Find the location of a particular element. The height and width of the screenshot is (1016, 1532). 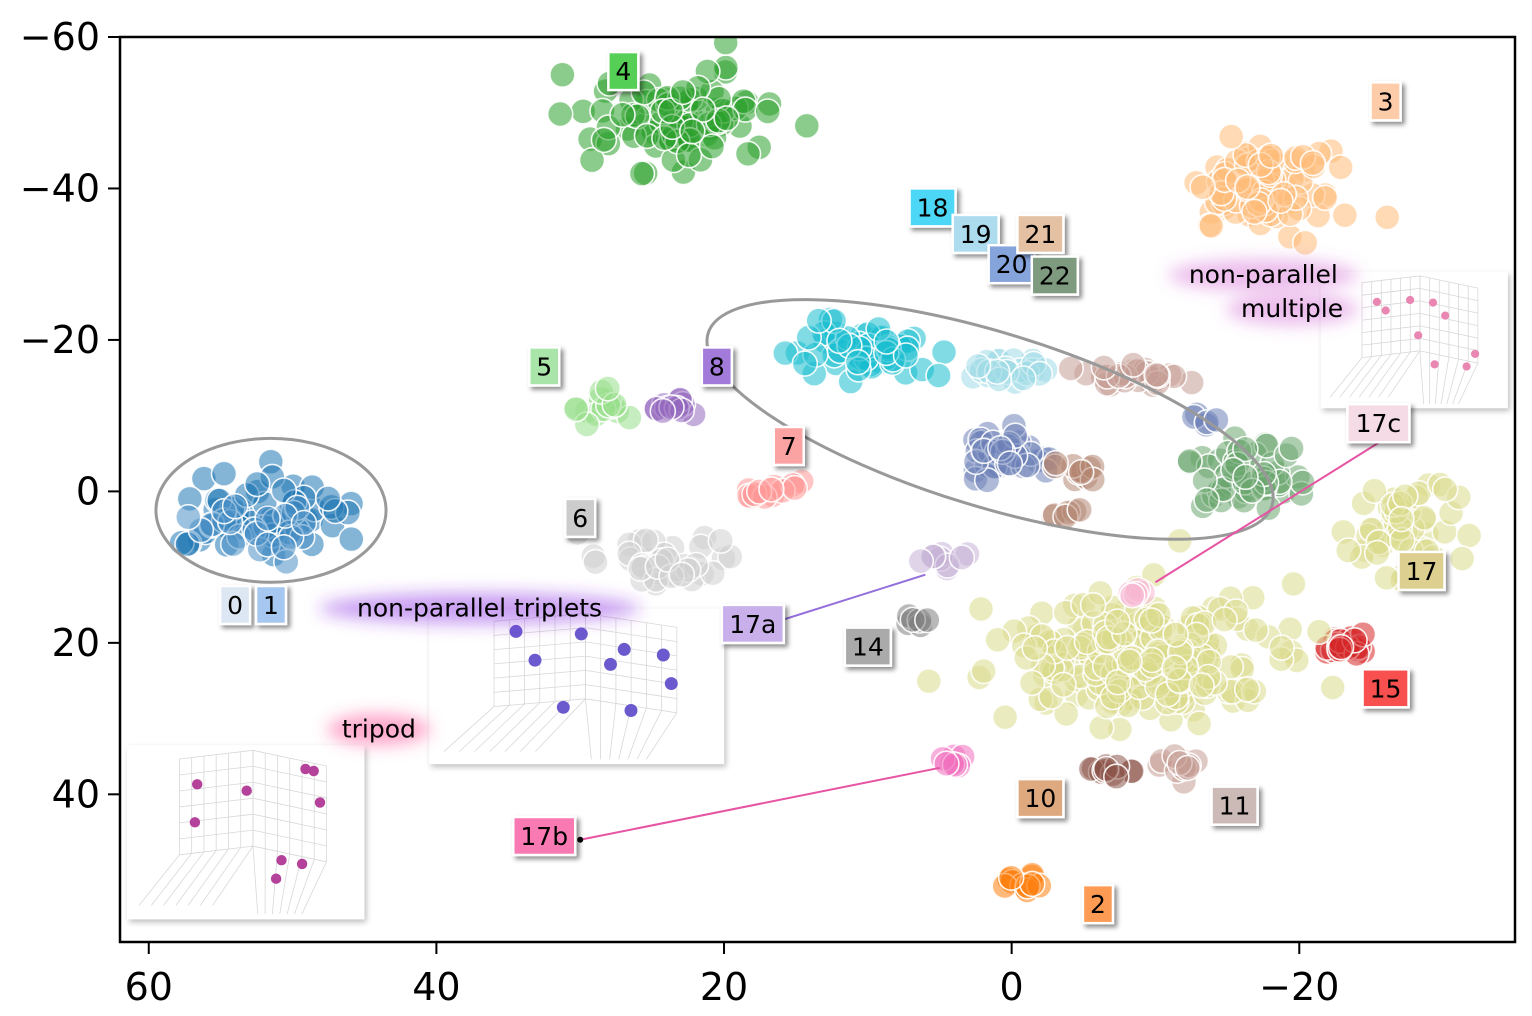

cluster-label-text: 0 is located at coordinates (235, 605).